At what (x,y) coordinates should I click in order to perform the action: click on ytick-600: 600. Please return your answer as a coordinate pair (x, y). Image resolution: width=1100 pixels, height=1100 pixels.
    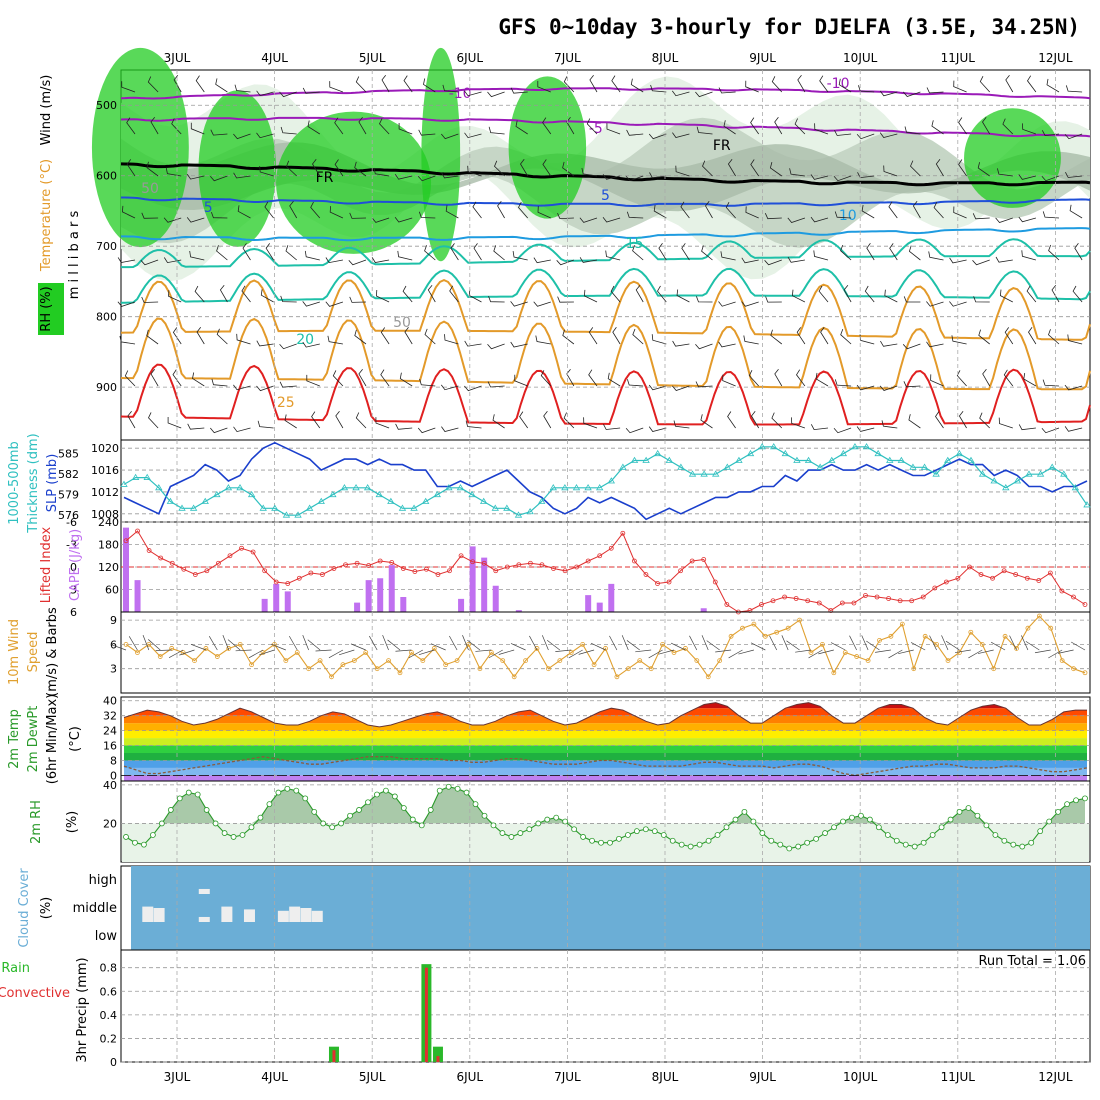
    Looking at the image, I should click on (106, 176).